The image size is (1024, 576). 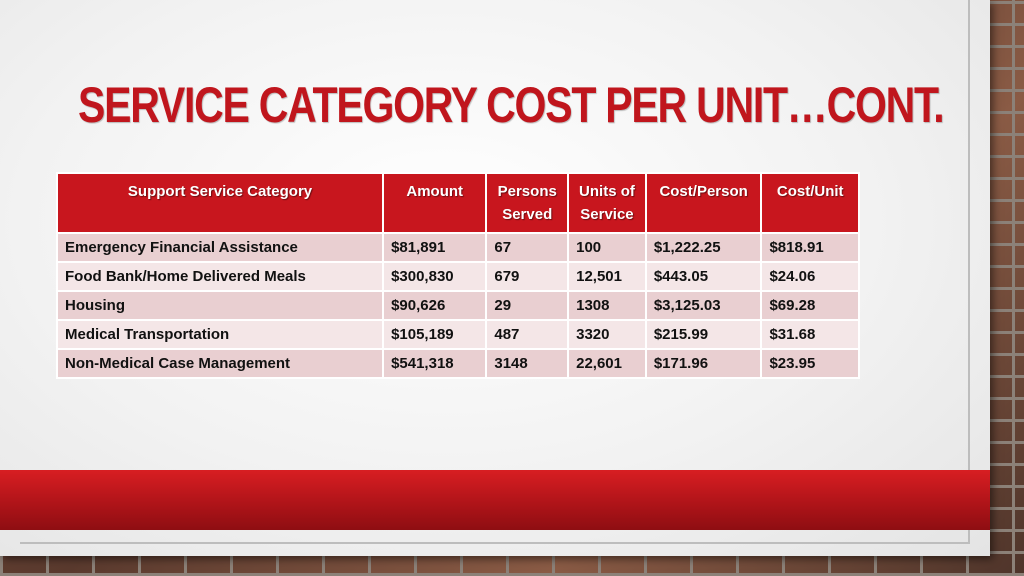 I want to click on cell-cost-unit: $31.68, so click(x=810, y=334).